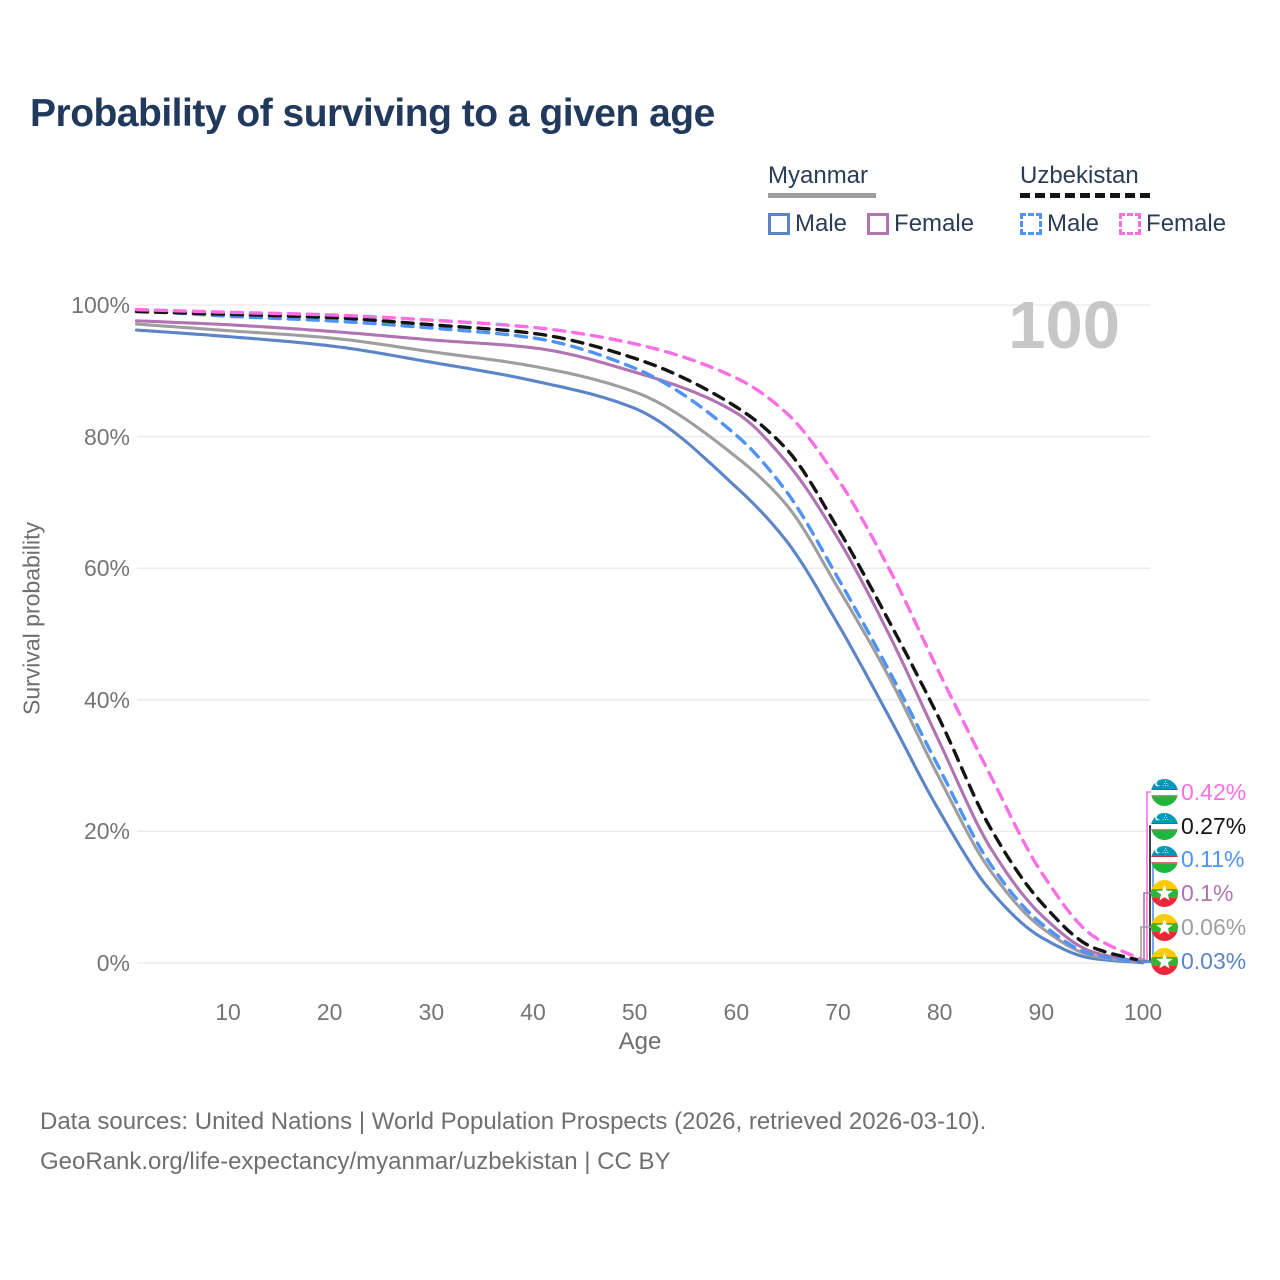 This screenshot has height=1280, width=1280. I want to click on y-tick-100: 100%, so click(100, 305).